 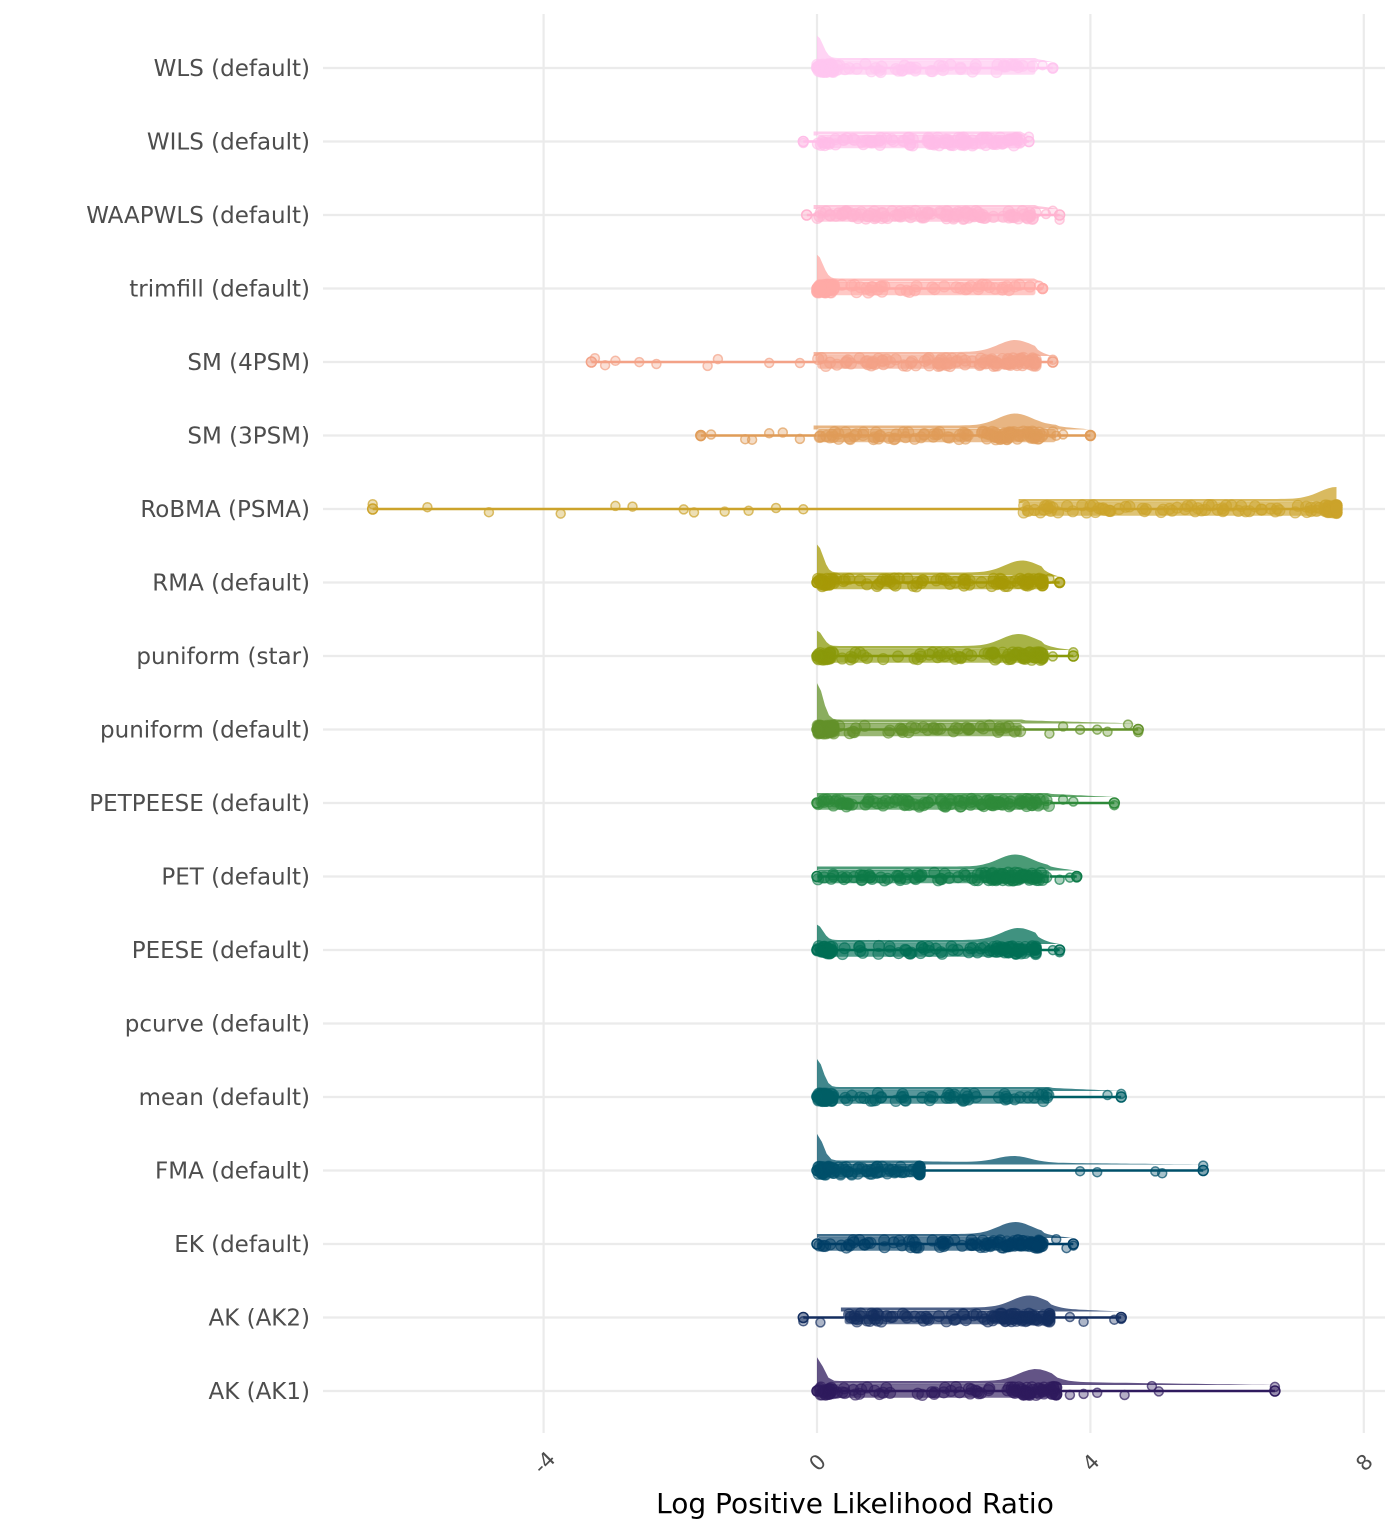 What do you see at coordinates (199, 804) in the screenshot?
I see `y-axis-label: PETPEESE (default)` at bounding box center [199, 804].